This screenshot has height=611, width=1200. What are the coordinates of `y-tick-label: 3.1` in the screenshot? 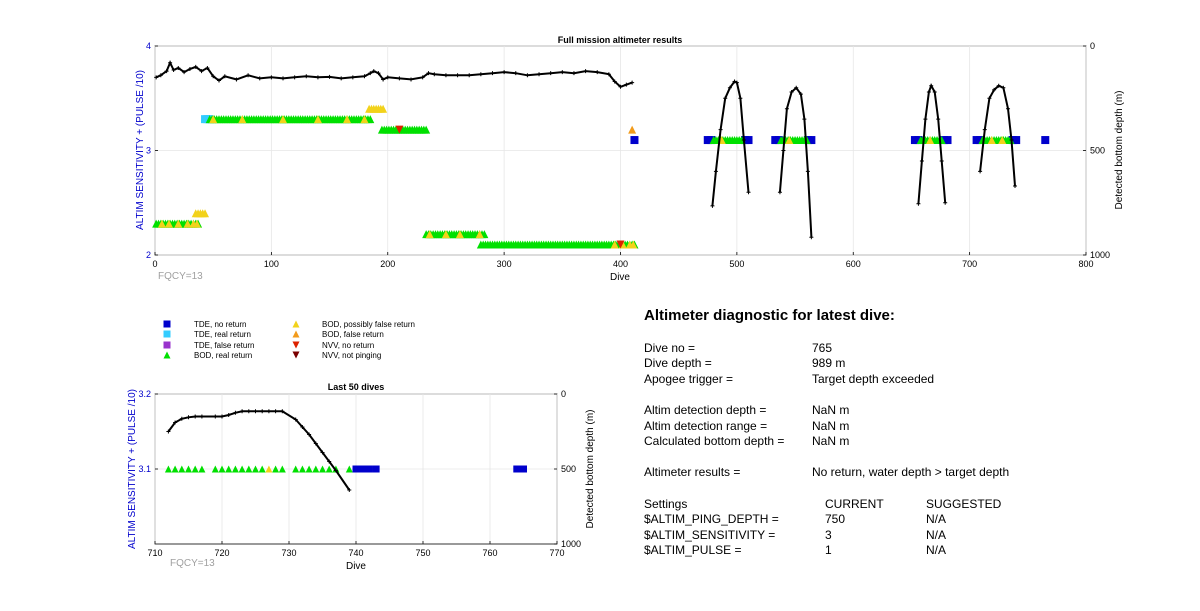 It's located at (144, 469).